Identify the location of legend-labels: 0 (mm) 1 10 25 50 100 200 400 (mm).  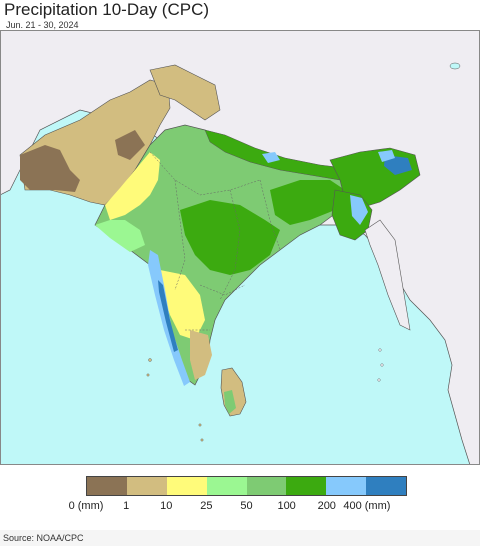
(240, 507).